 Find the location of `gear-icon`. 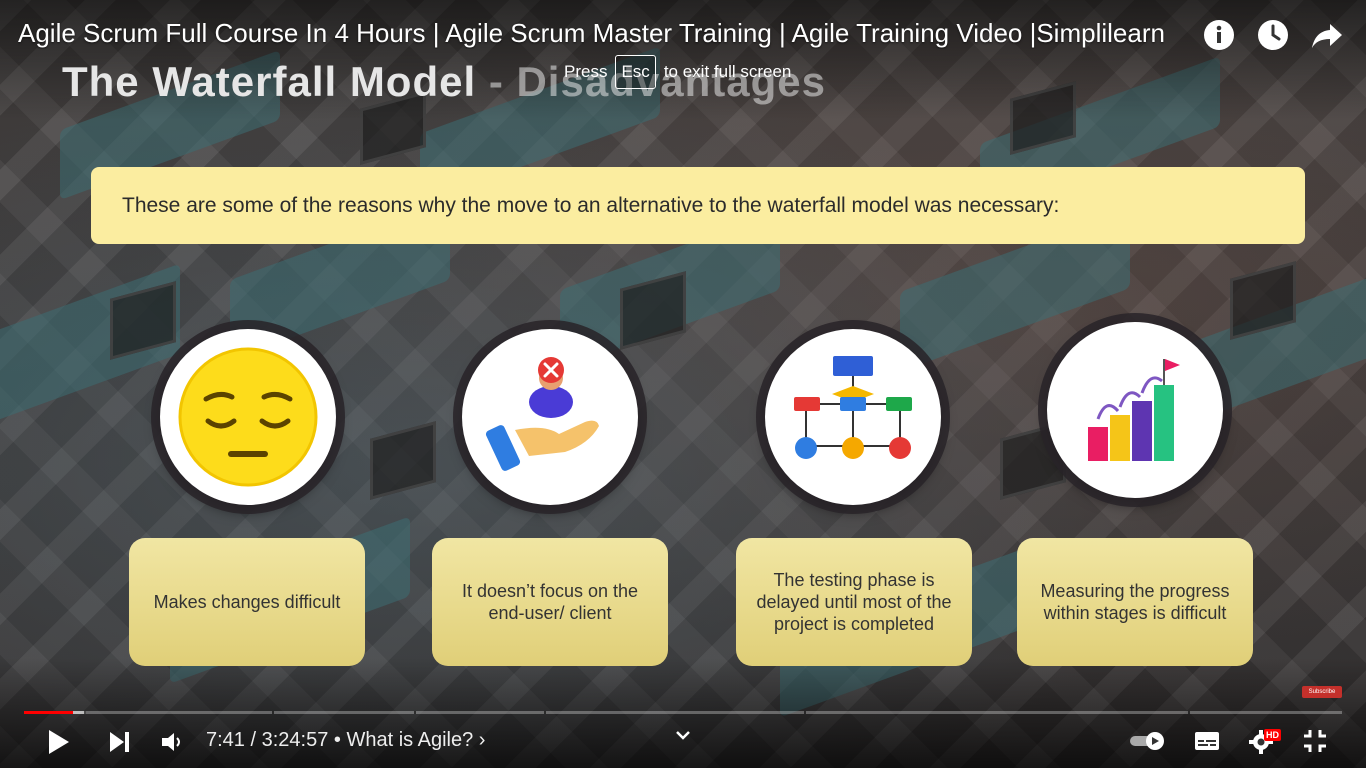

gear-icon is located at coordinates (1261, 742).